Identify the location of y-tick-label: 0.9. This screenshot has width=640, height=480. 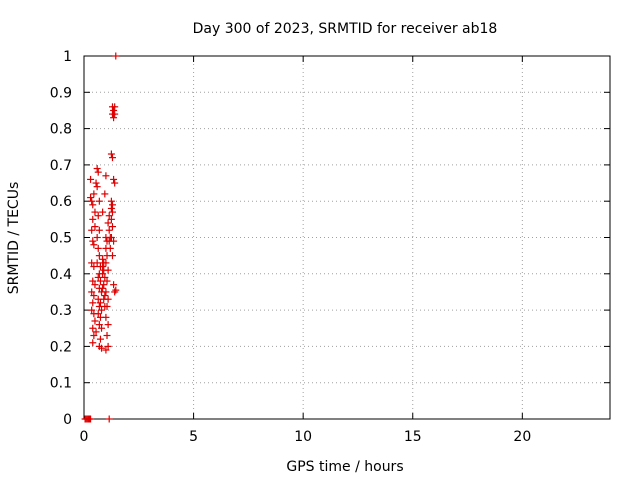
(61, 93).